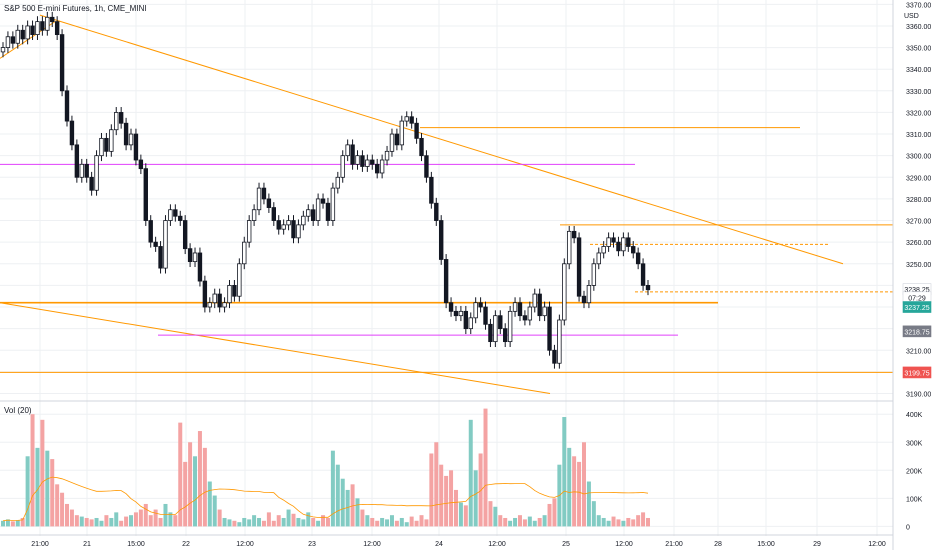 The height and width of the screenshot is (555, 932). What do you see at coordinates (766, 544) in the screenshot?
I see `time-tick-label: 15:00` at bounding box center [766, 544].